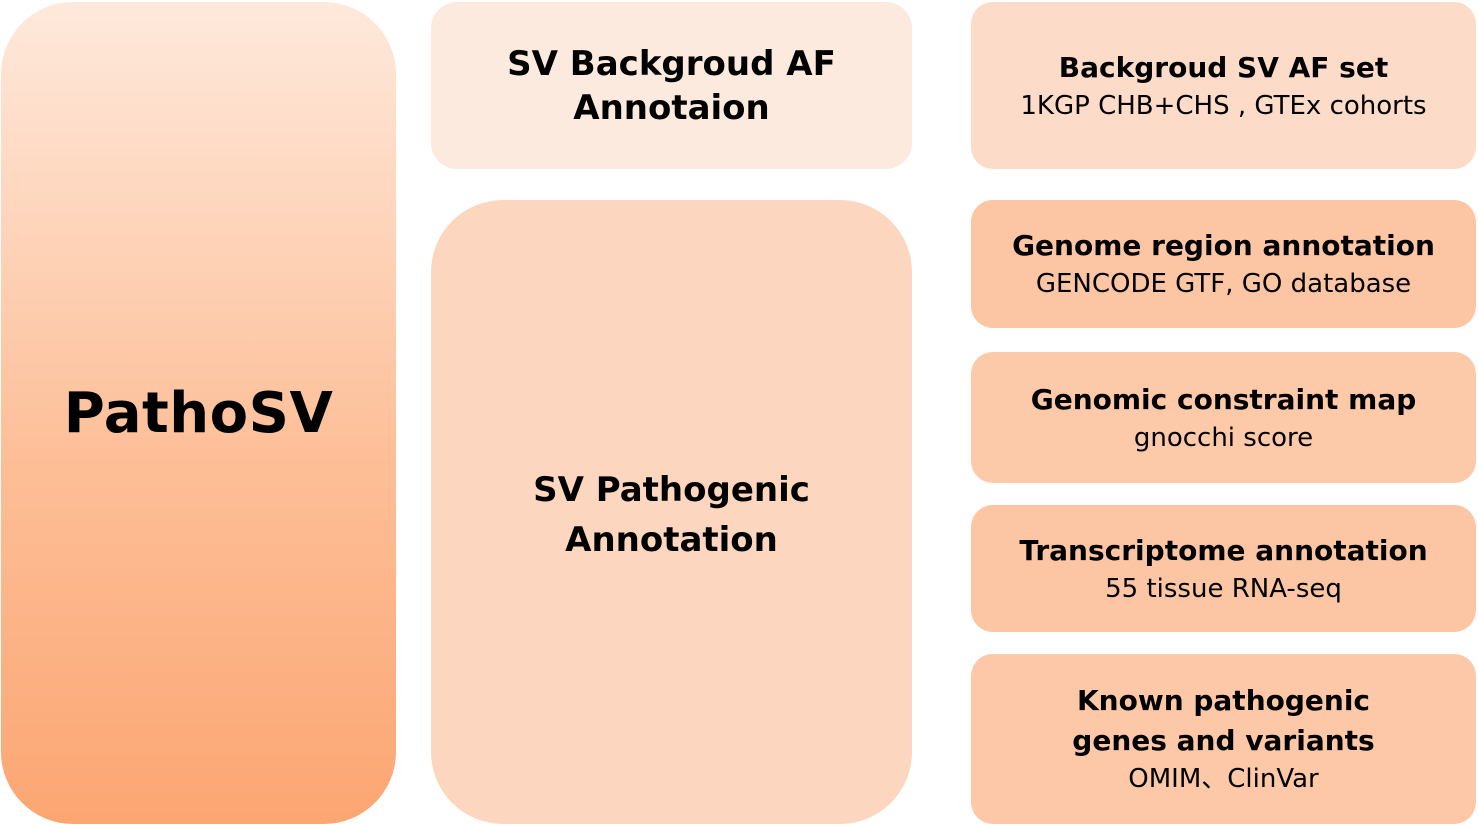  Describe the element at coordinates (1223, 399) in the screenshot. I see `resource-title: Genomic constraint map` at that location.